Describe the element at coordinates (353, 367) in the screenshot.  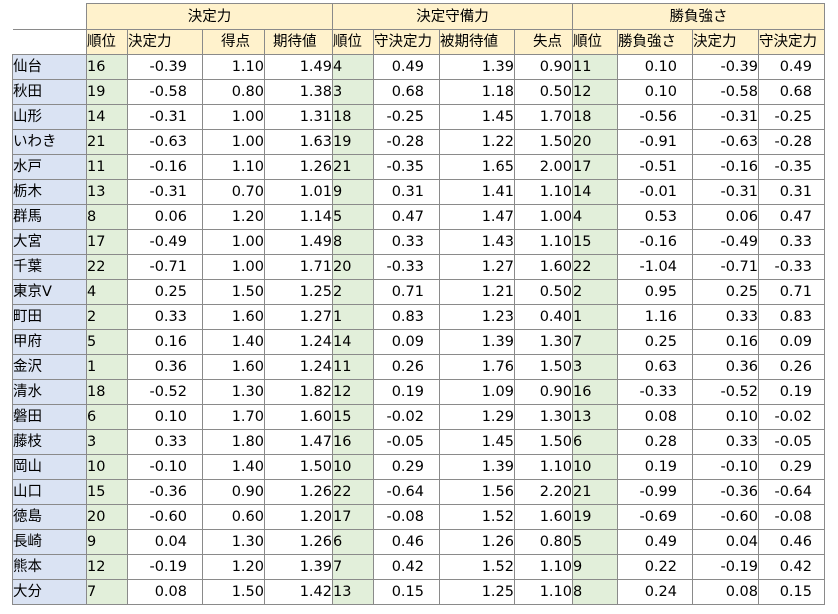
I see `rank-cell: 11` at that location.